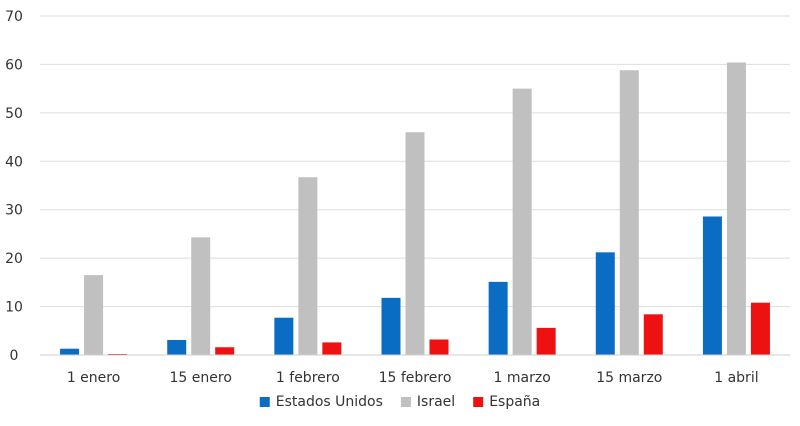  I want to click on y-tick-label: 40, so click(14, 162).